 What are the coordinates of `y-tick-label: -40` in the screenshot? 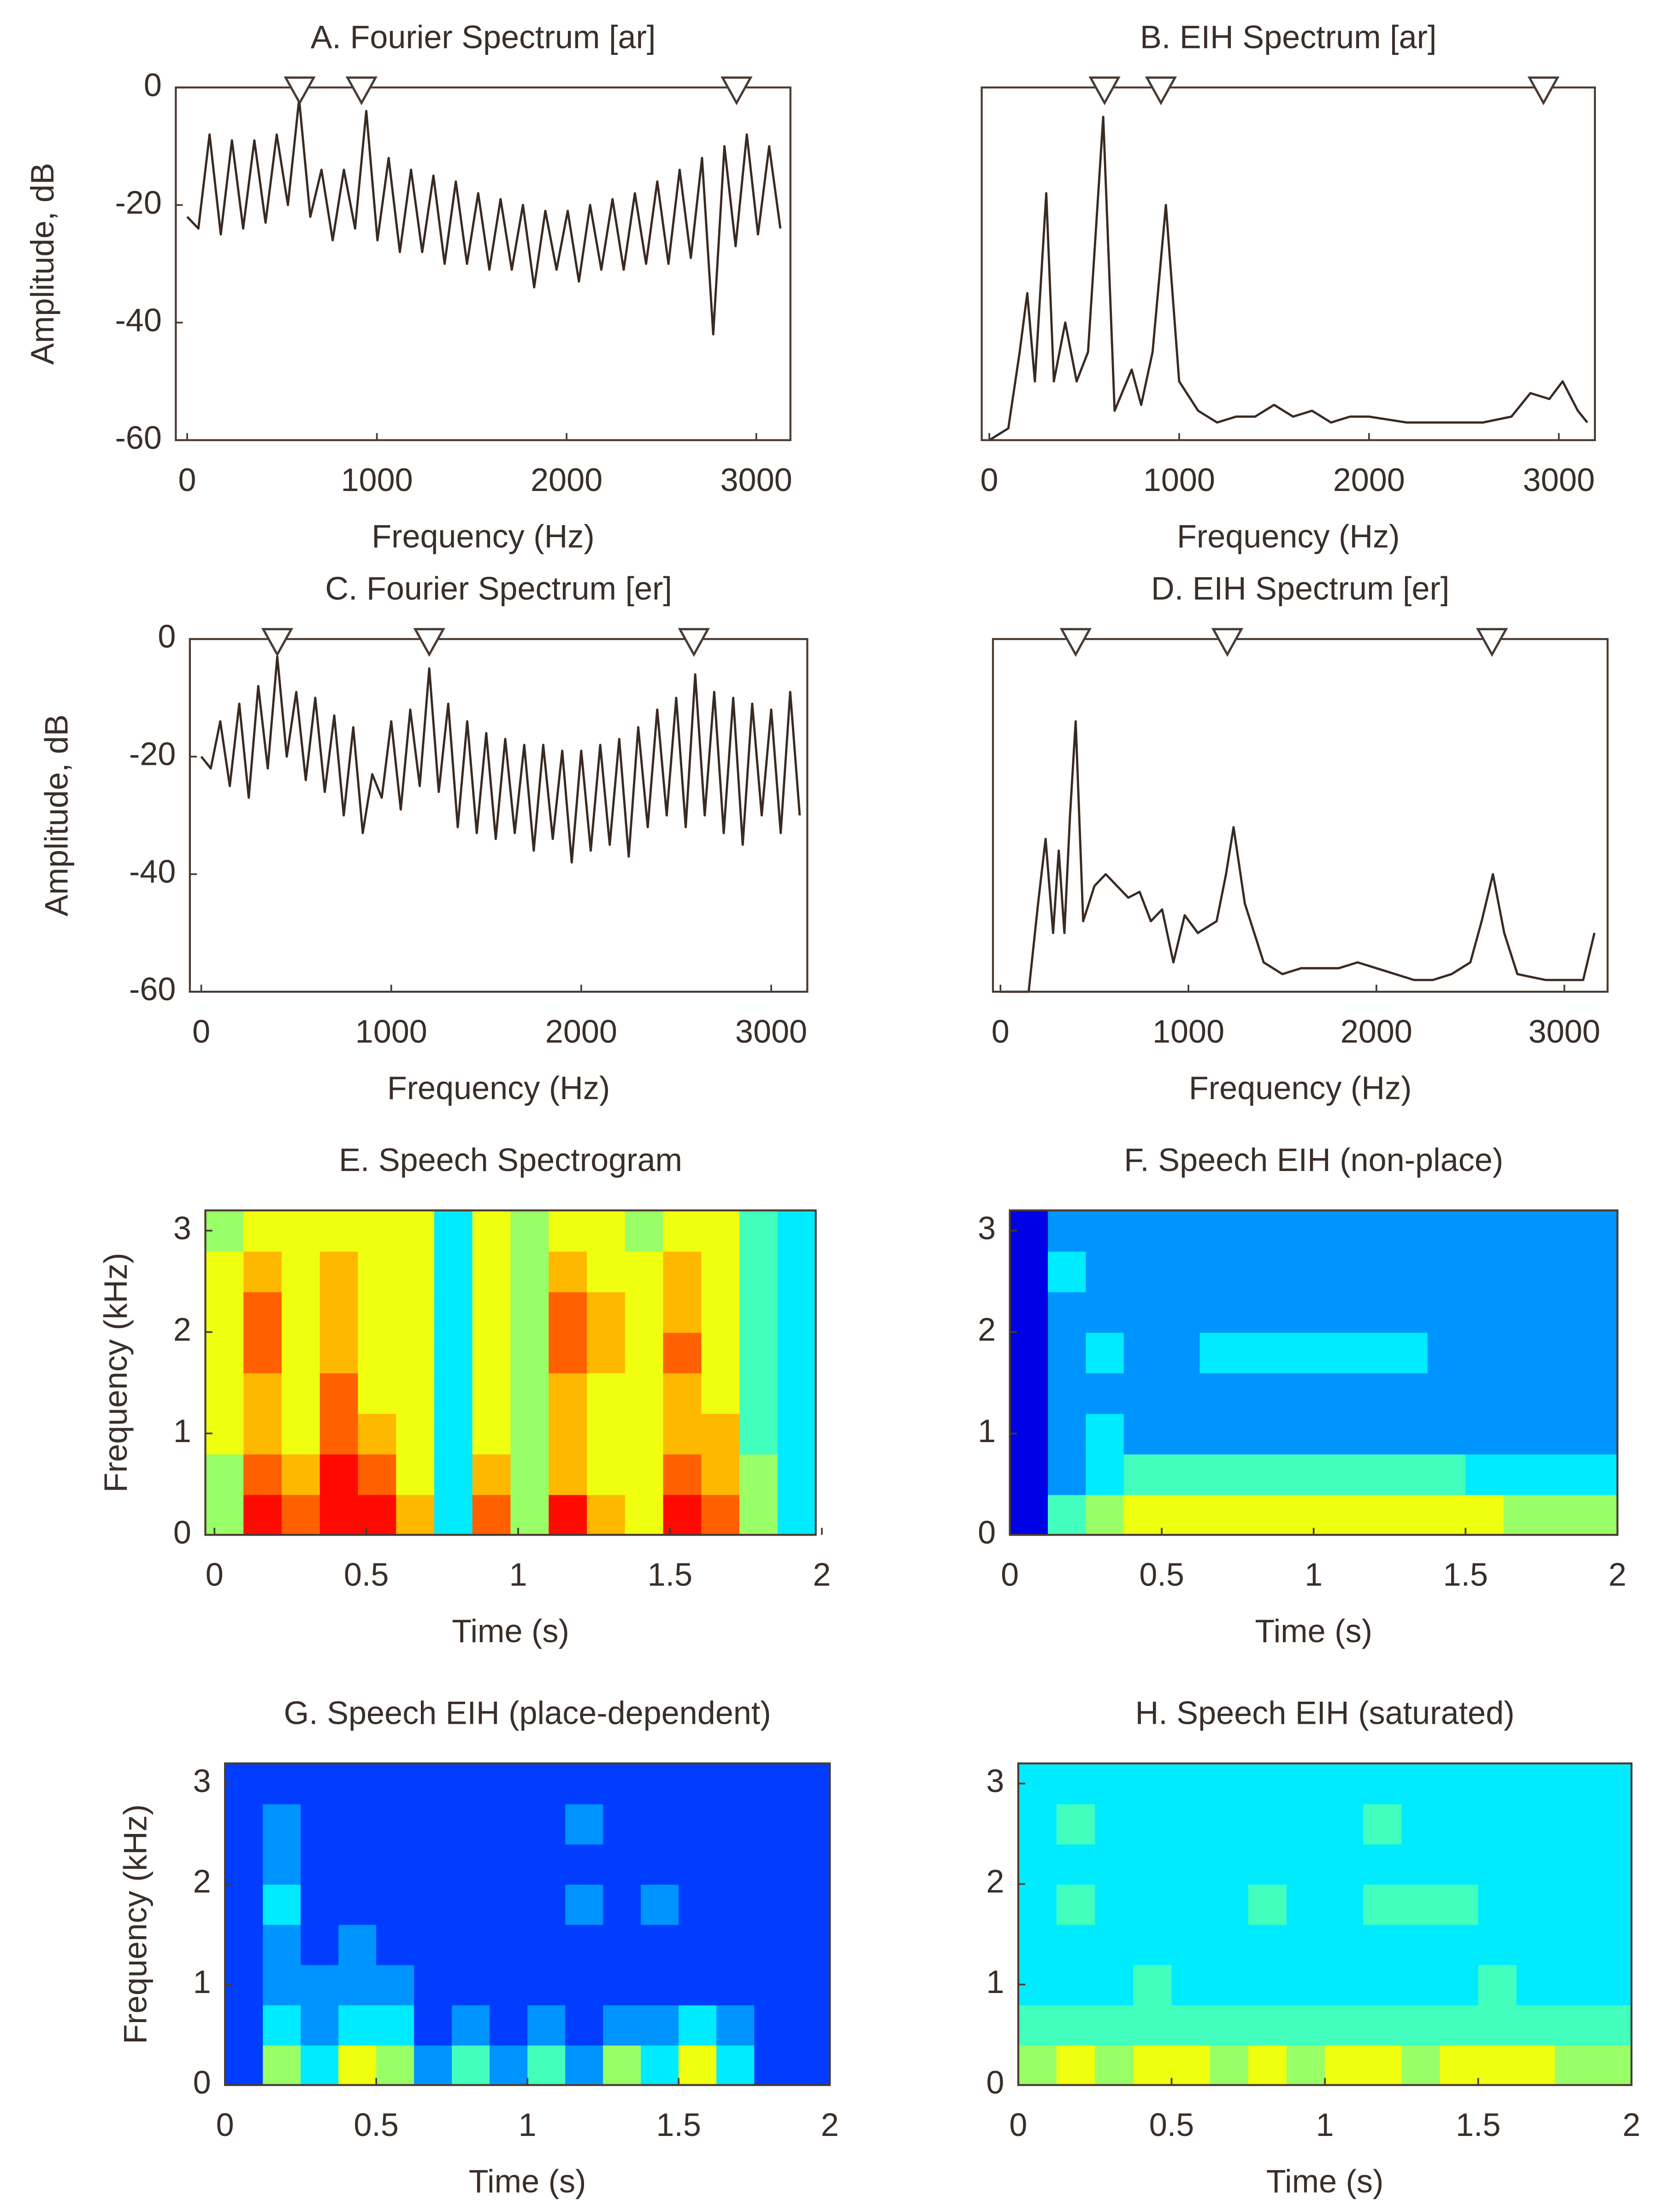 It's located at (138, 320).